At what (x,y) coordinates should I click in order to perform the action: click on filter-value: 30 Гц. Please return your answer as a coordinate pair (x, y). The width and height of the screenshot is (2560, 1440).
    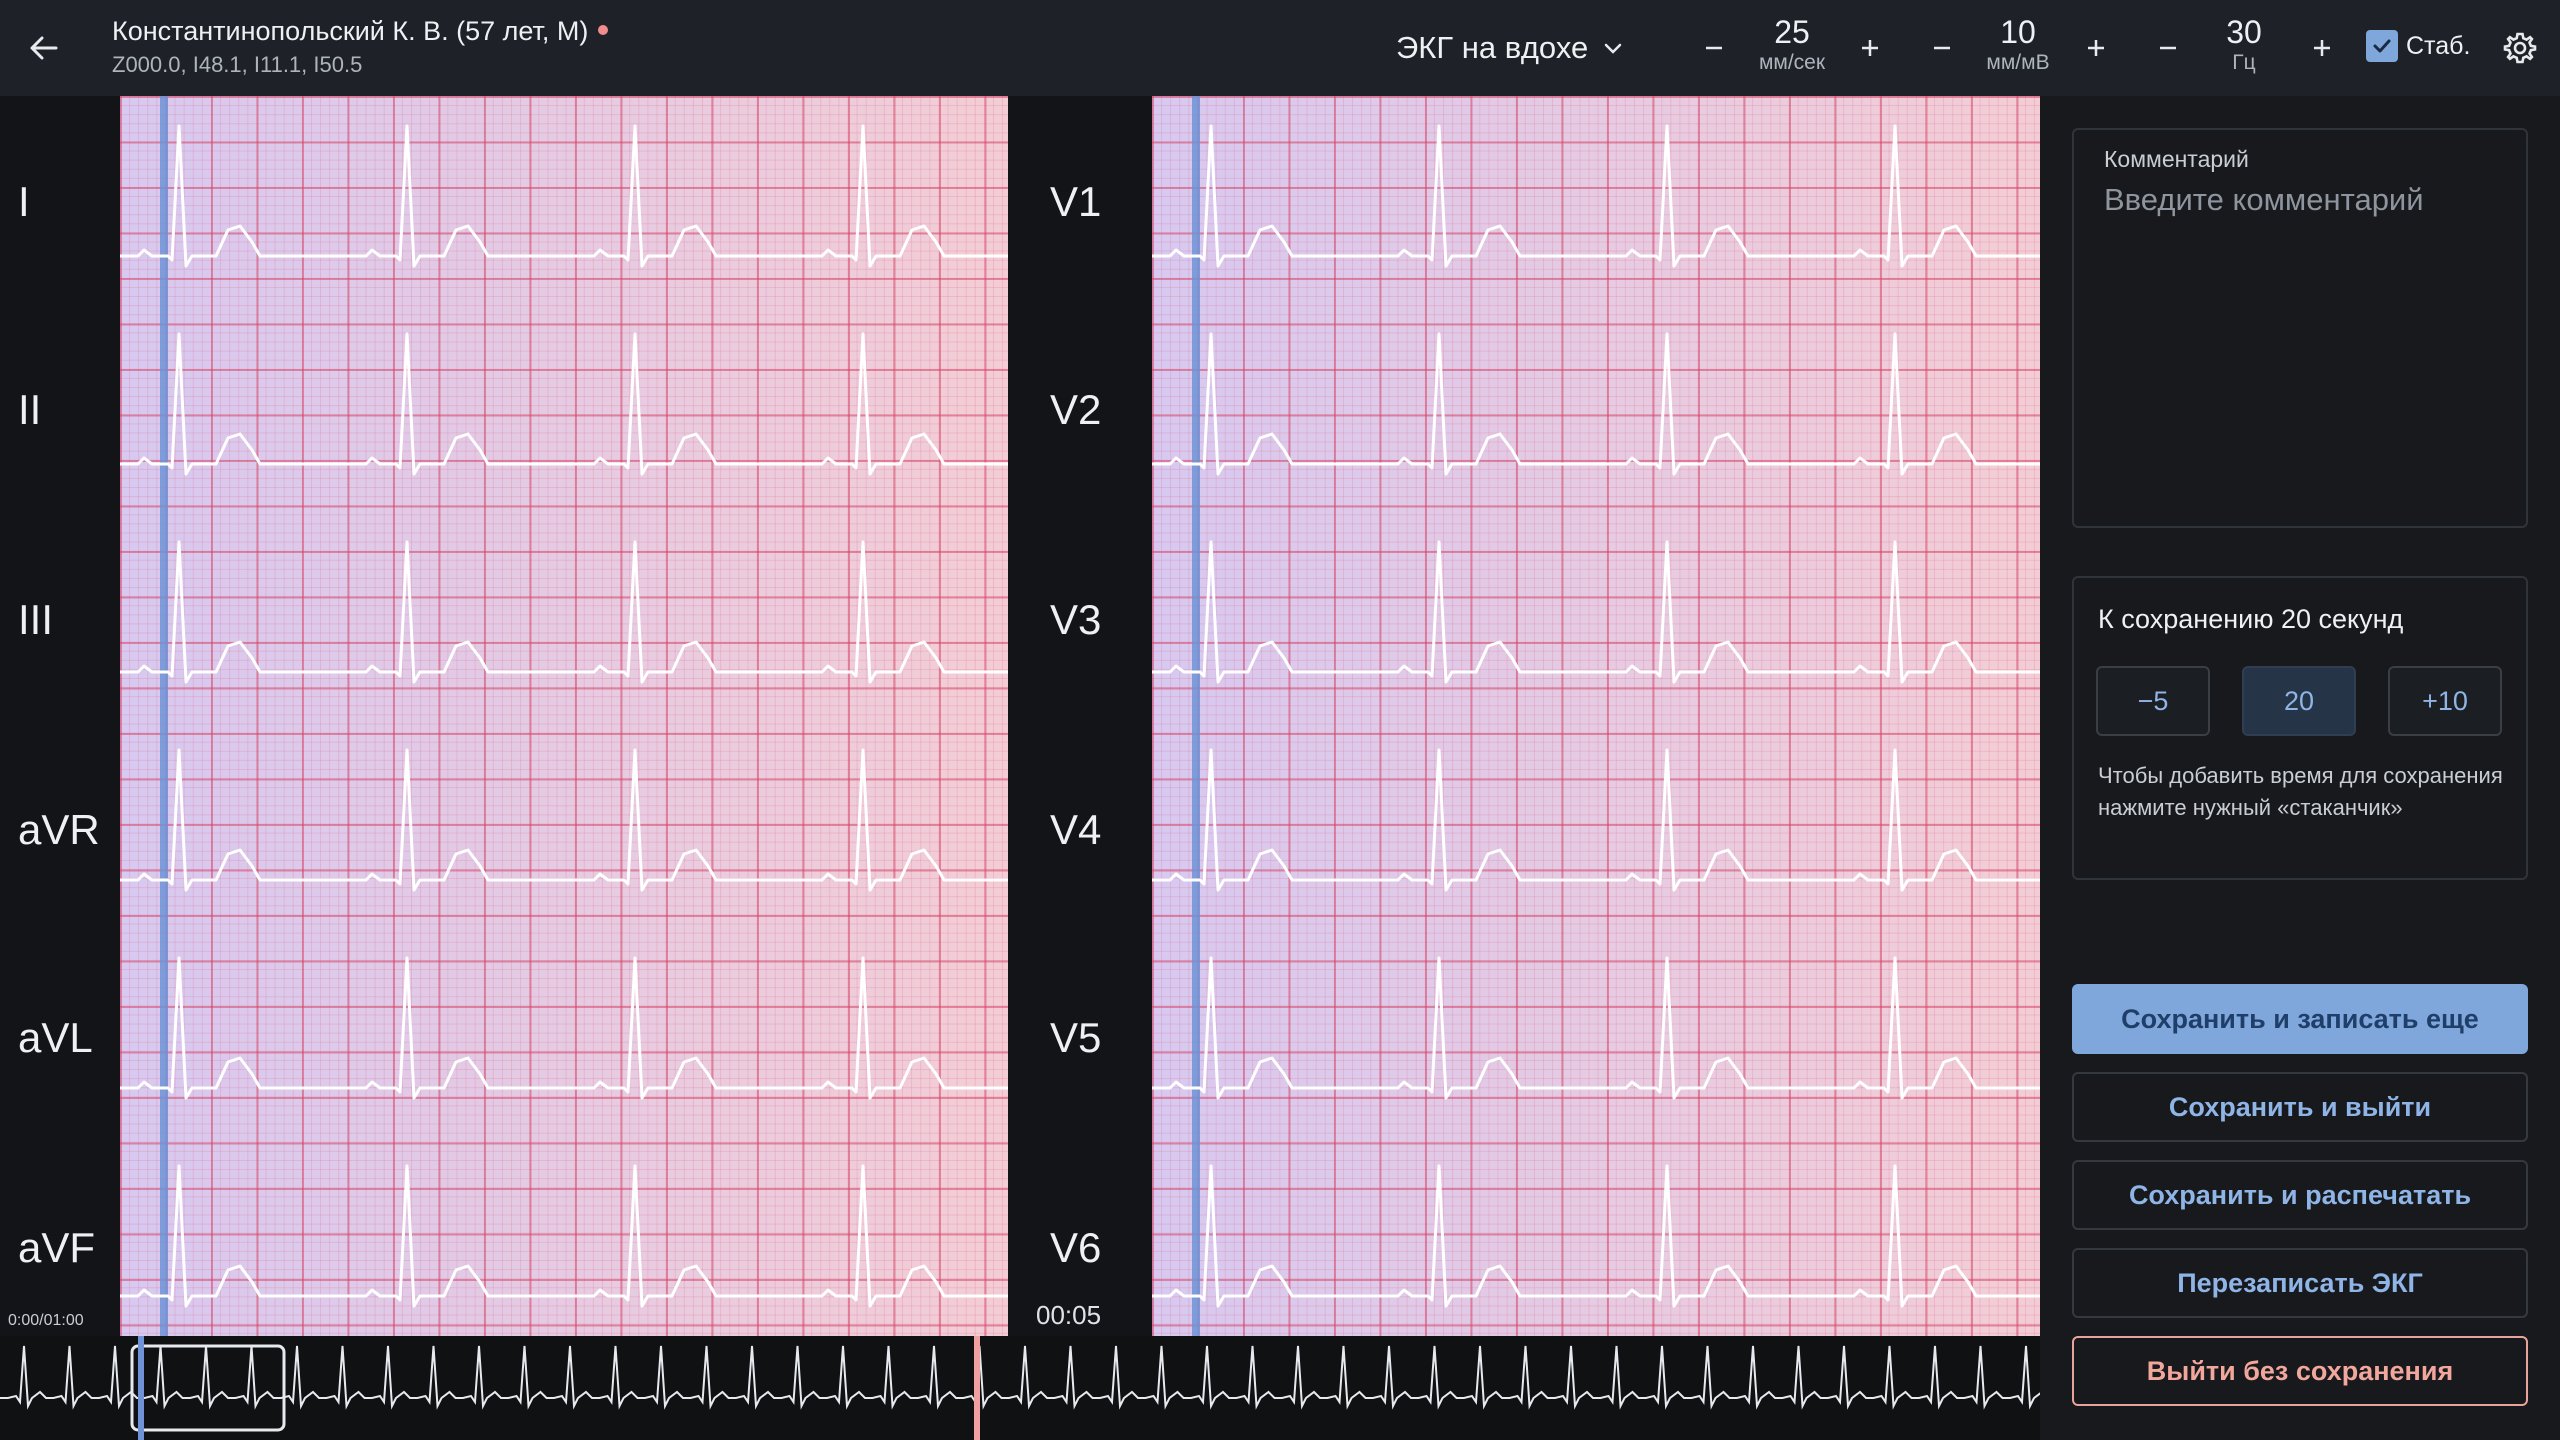
    Looking at the image, I should click on (2244, 44).